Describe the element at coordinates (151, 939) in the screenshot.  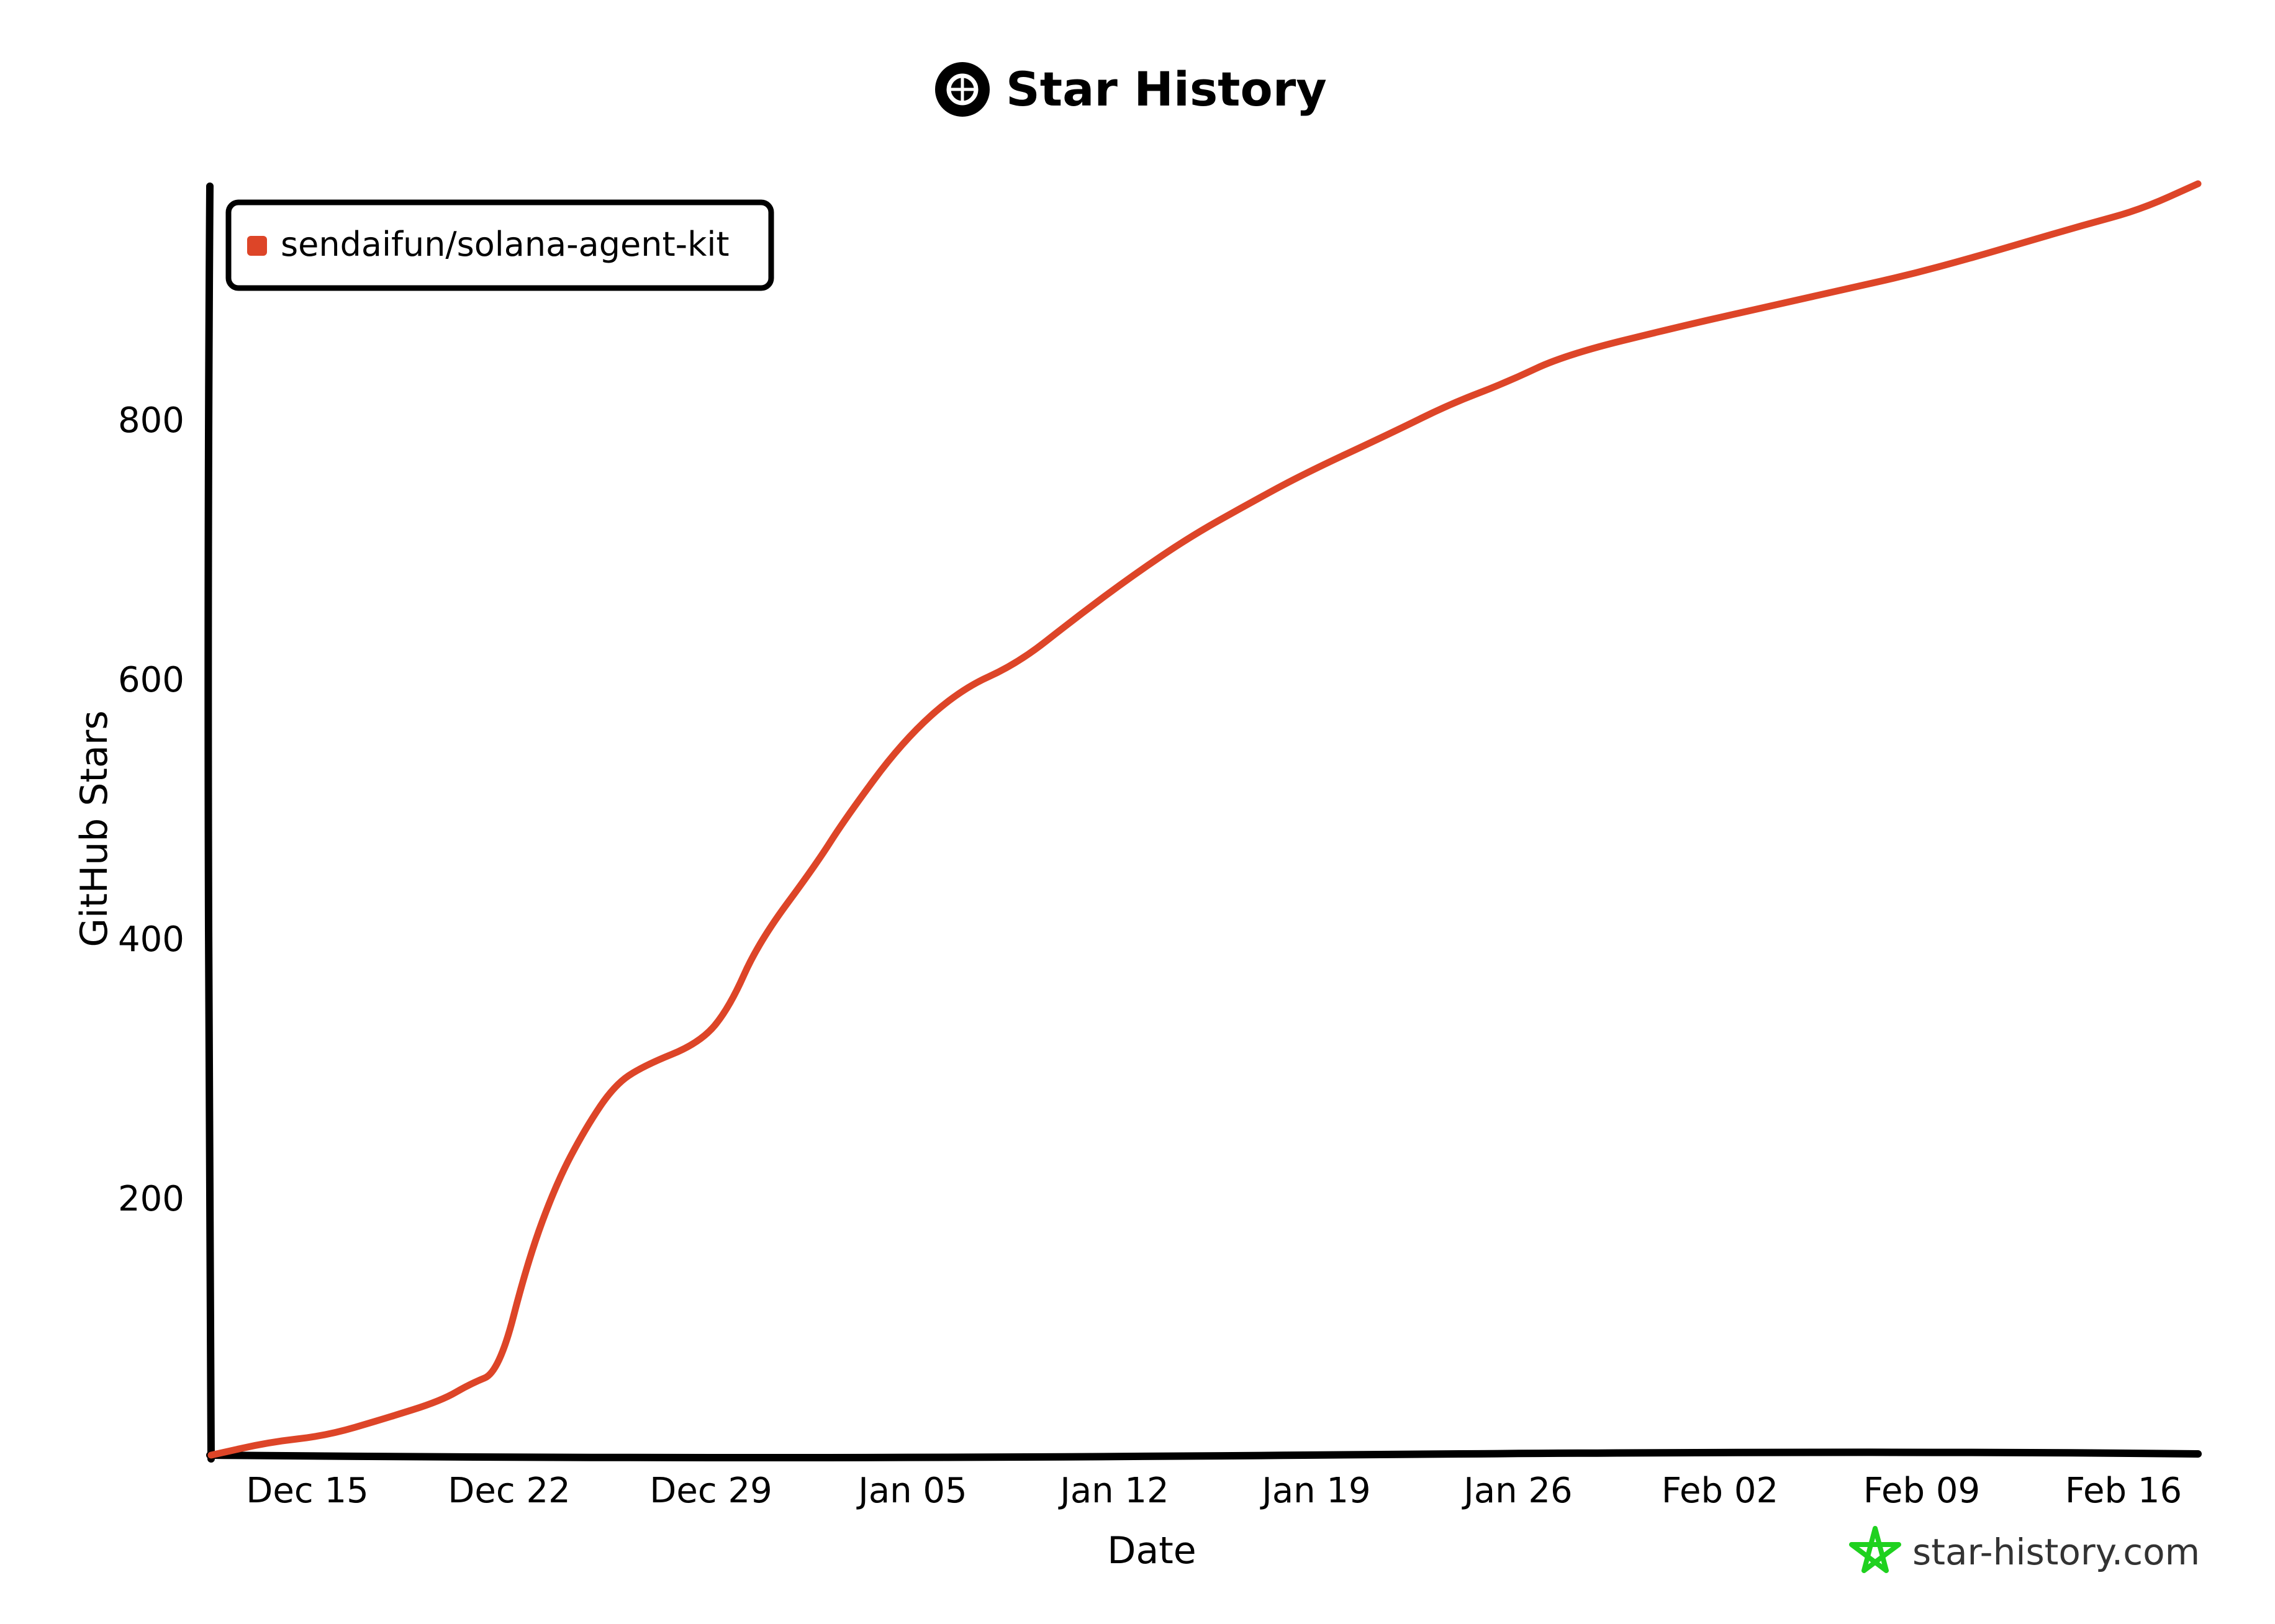
I see `y-tick-label-400: 400` at that location.